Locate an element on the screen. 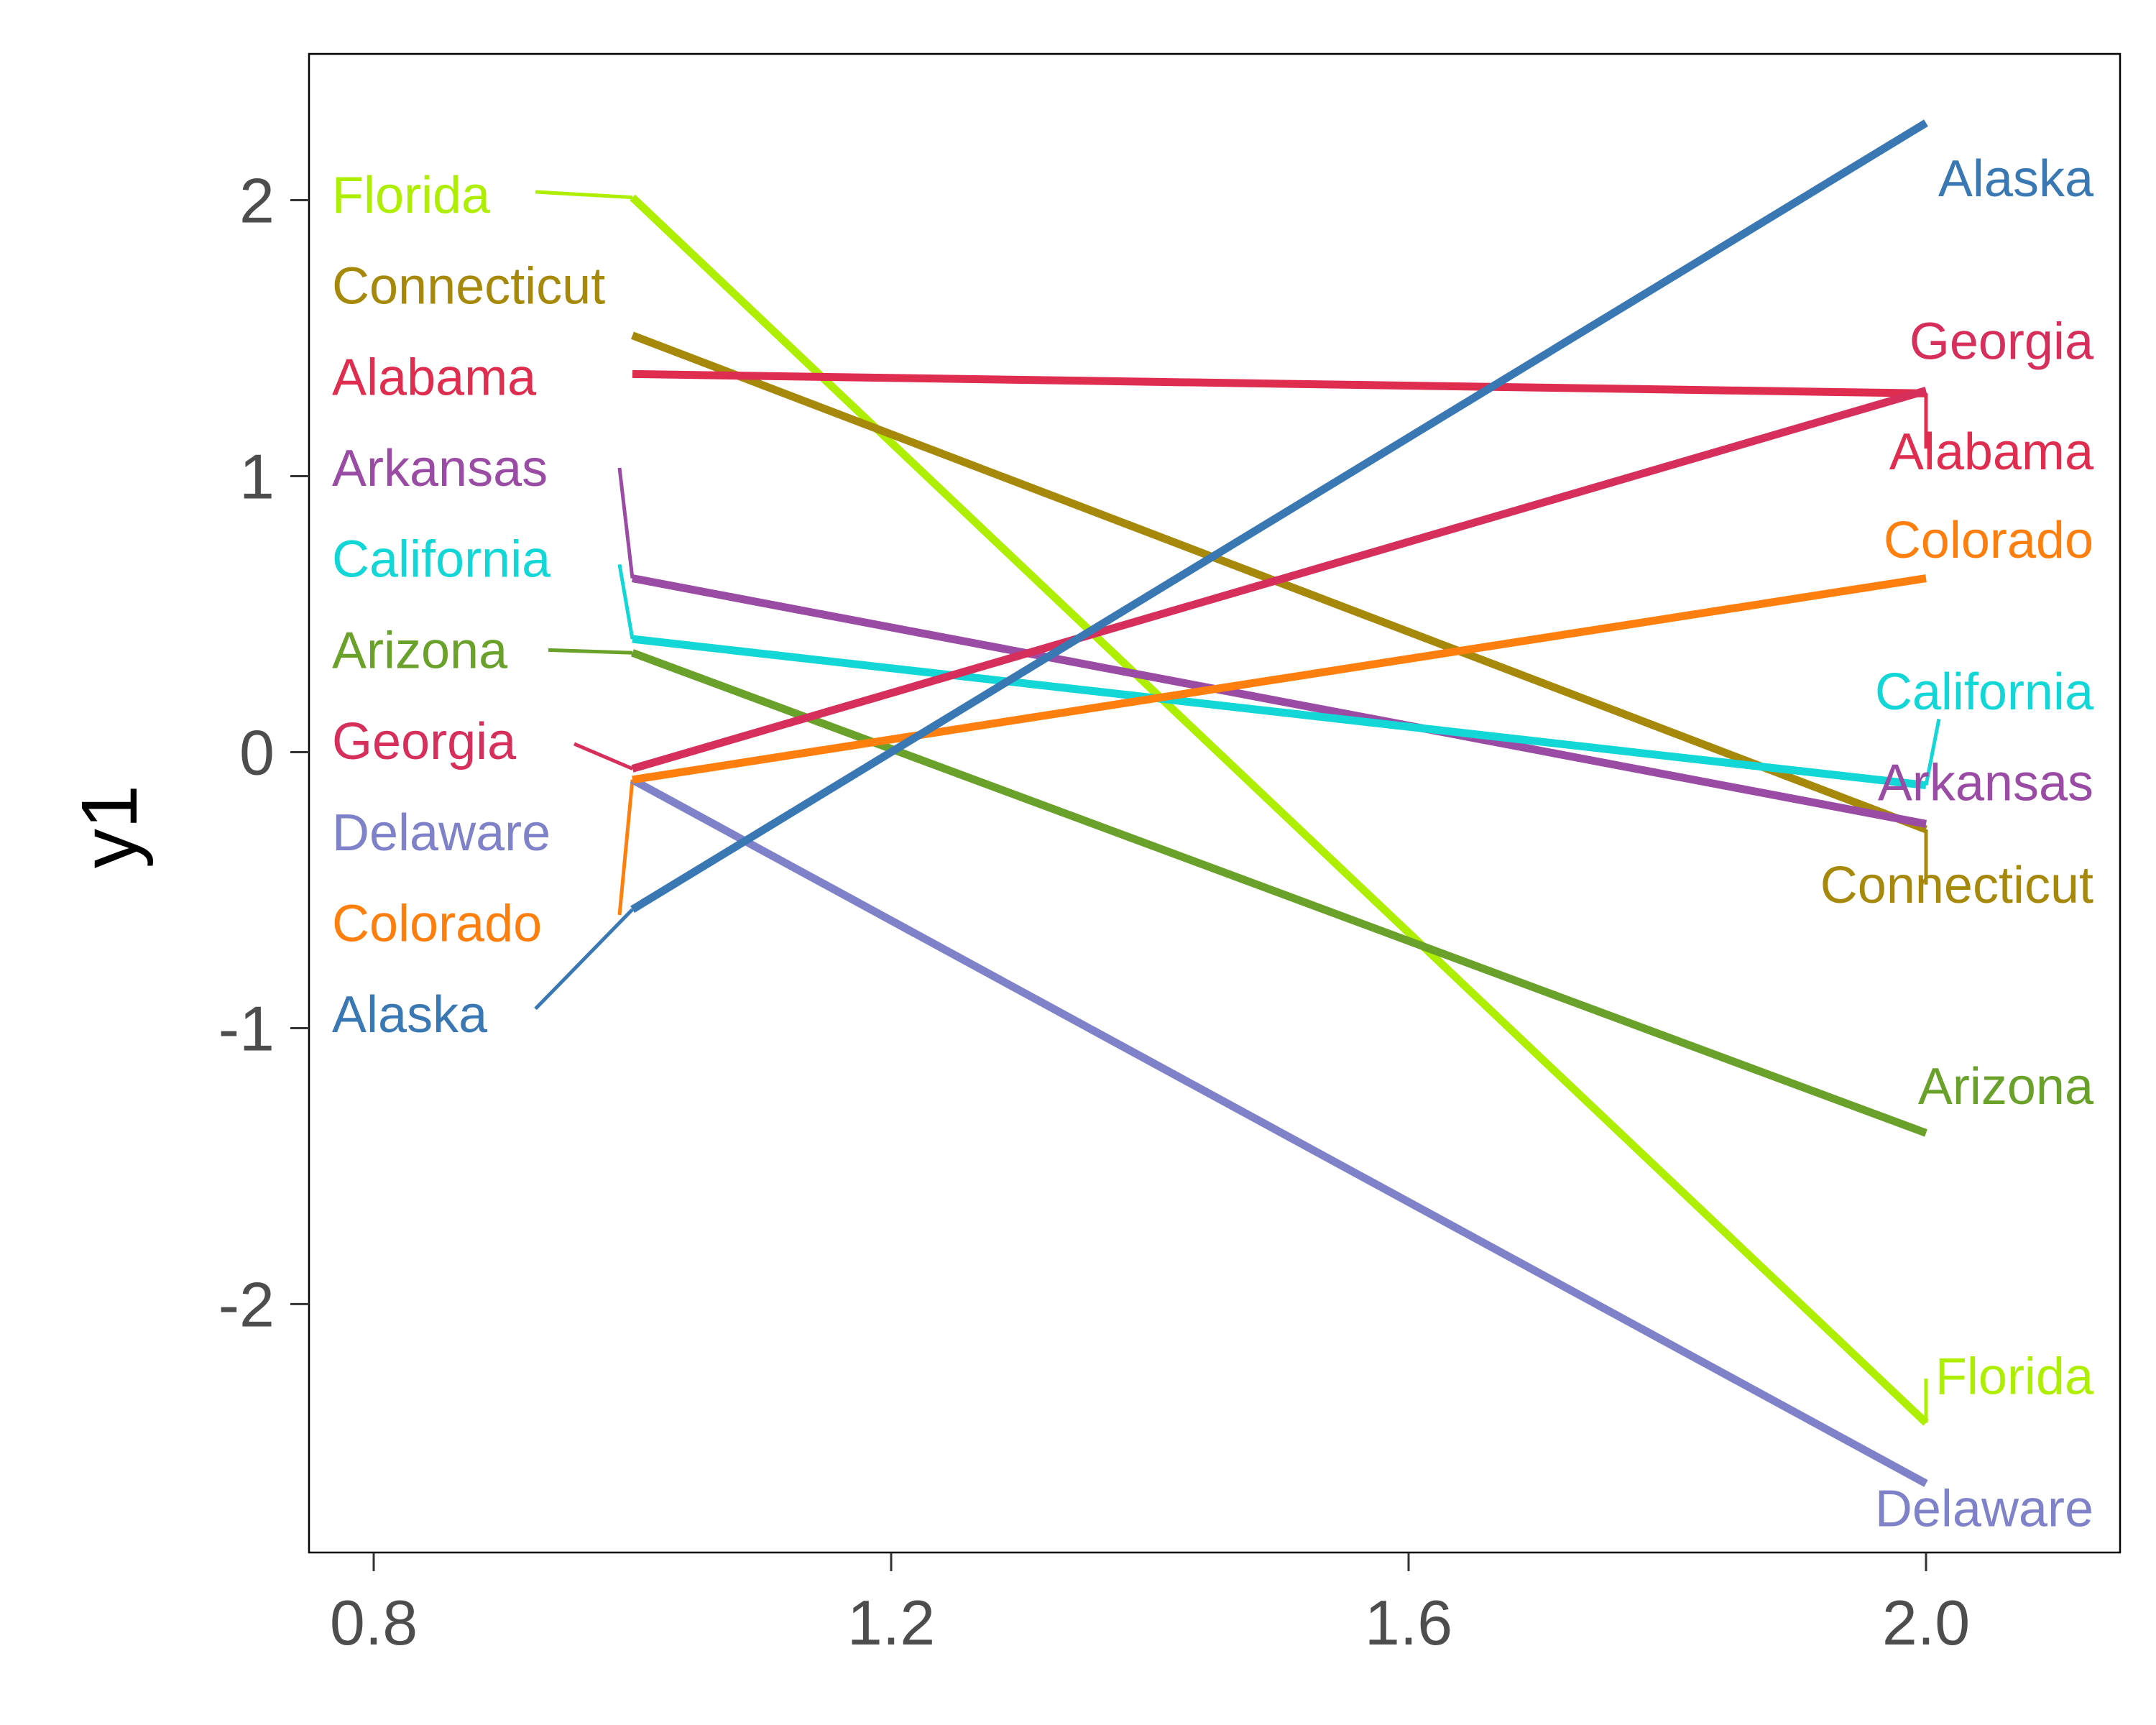 This screenshot has height=1725, width=2156. label-right-georgia: Georgia is located at coordinates (2002, 341).